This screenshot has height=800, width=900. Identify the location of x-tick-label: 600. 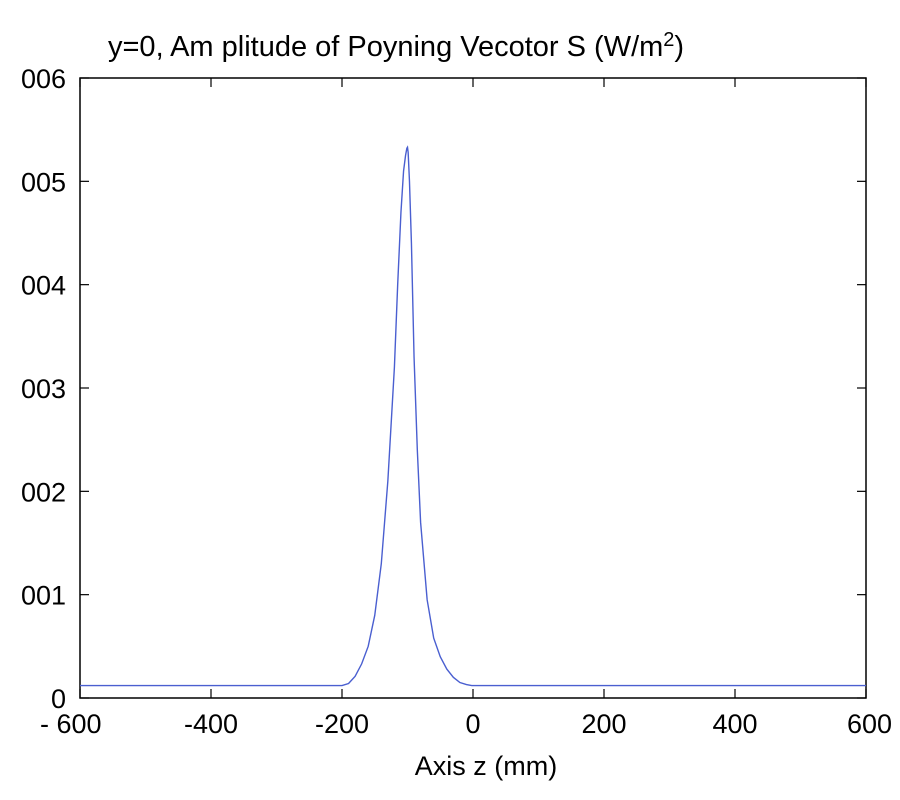
(869, 724).